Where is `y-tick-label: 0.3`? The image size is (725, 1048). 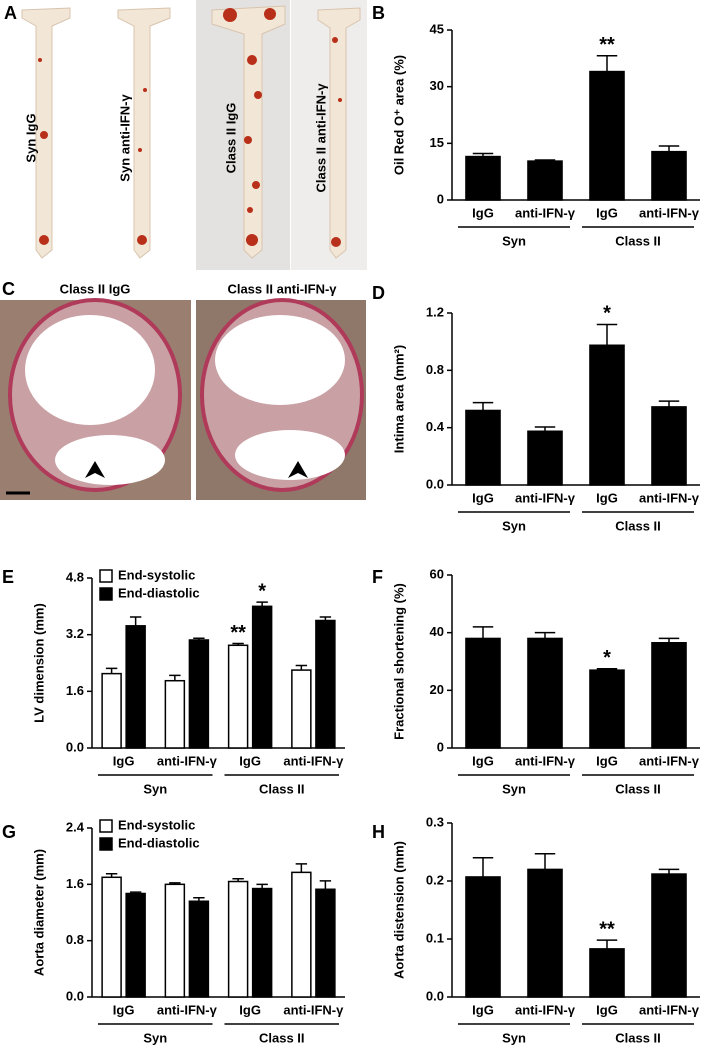
y-tick-label: 0.3 is located at coordinates (435, 821).